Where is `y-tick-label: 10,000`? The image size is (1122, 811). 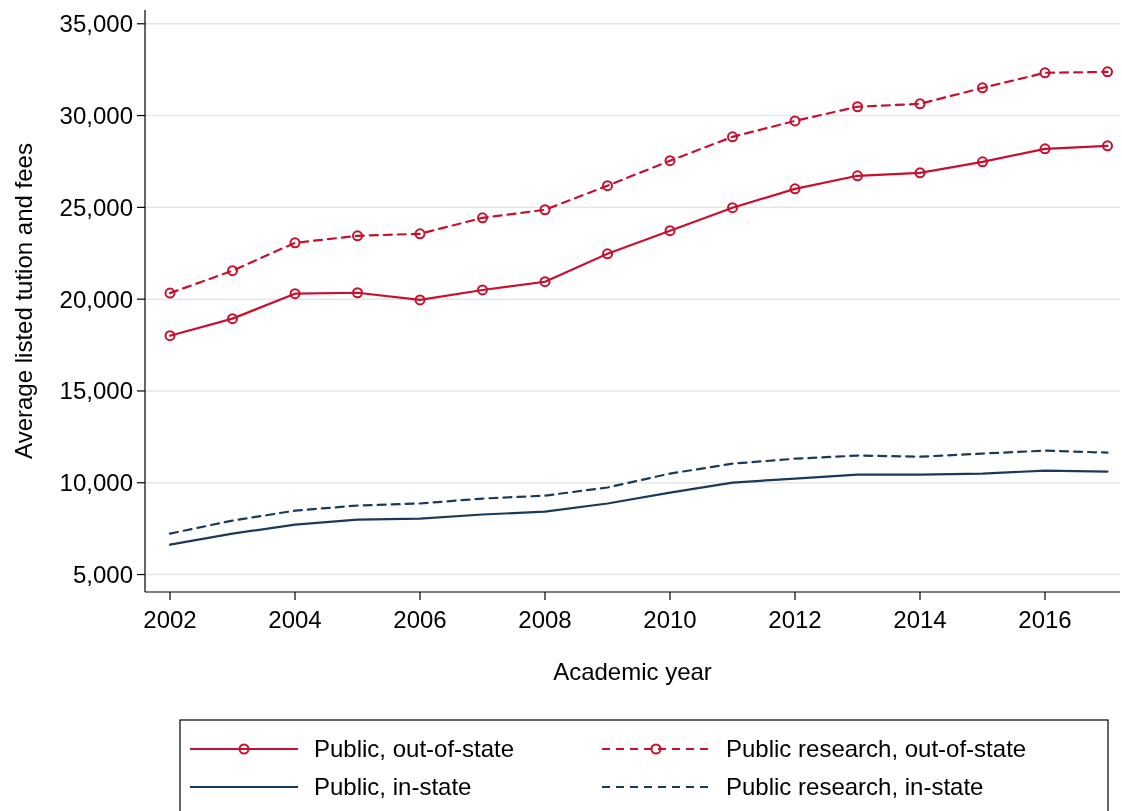 y-tick-label: 10,000 is located at coordinates (96, 483).